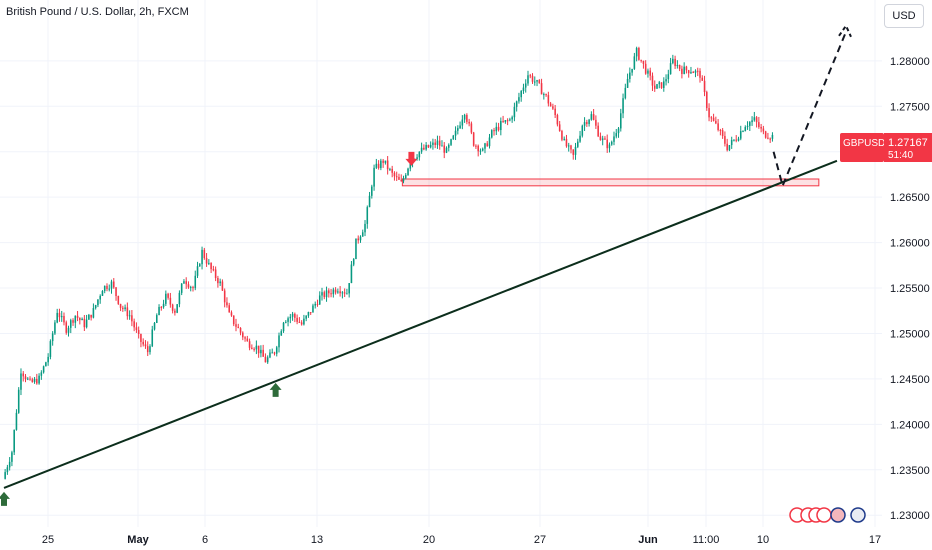  What do you see at coordinates (904, 16) in the screenshot?
I see `currency-button: USD` at bounding box center [904, 16].